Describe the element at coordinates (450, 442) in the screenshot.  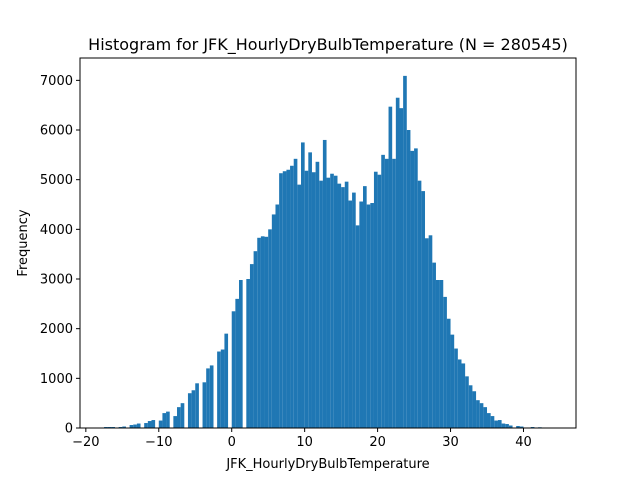
I see `x-tick-label: 30` at that location.